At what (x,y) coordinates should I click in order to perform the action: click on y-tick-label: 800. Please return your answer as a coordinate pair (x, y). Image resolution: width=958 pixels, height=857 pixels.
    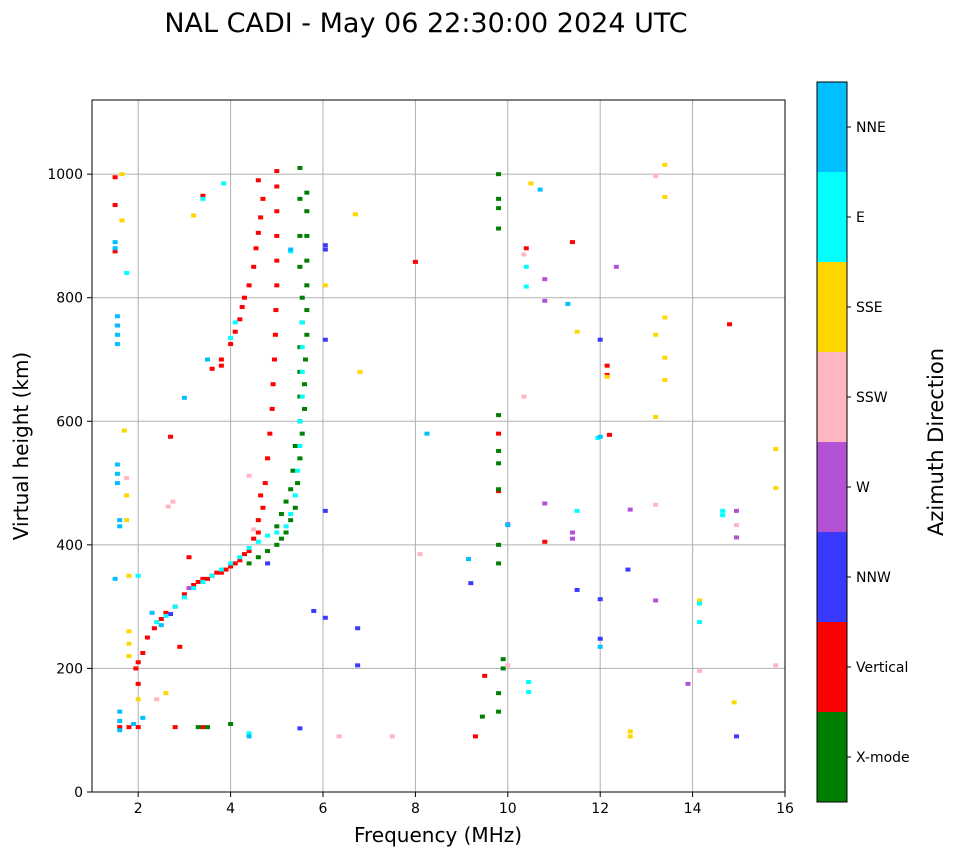
    Looking at the image, I should click on (69, 299).